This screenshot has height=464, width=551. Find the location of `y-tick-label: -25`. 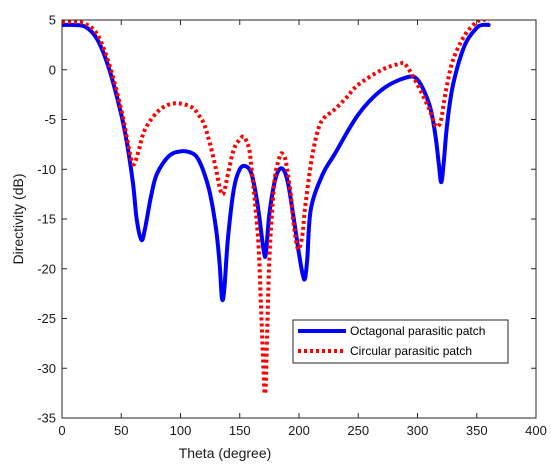

y-tick-label: -25 is located at coordinates (46, 318).